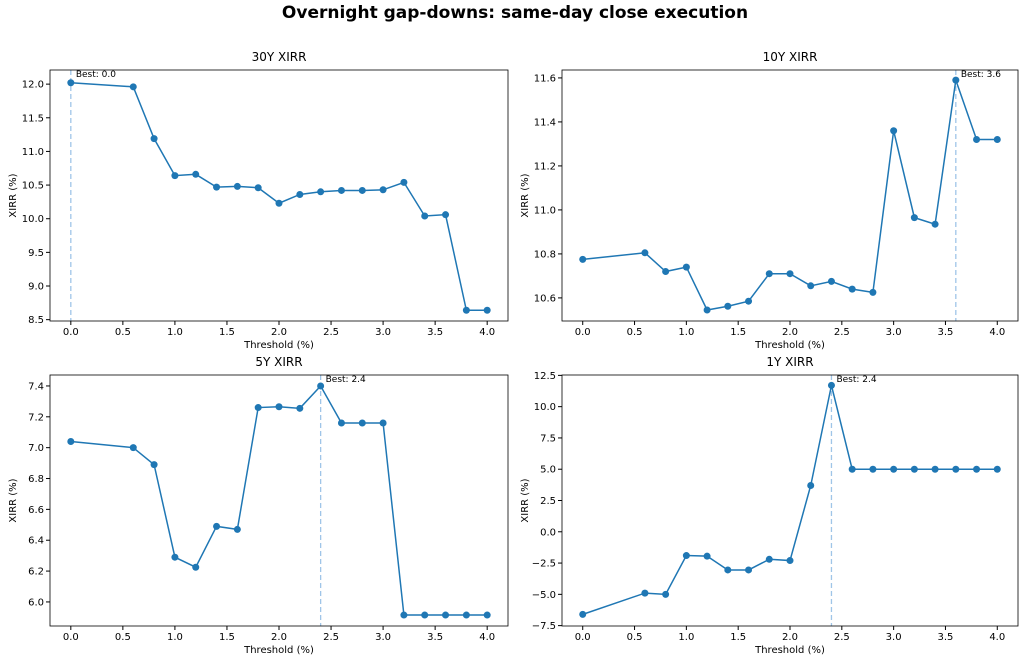 The width and height of the screenshot is (1021, 665). What do you see at coordinates (548, 438) in the screenshot?
I see `y-tick-label: 7.5` at bounding box center [548, 438].